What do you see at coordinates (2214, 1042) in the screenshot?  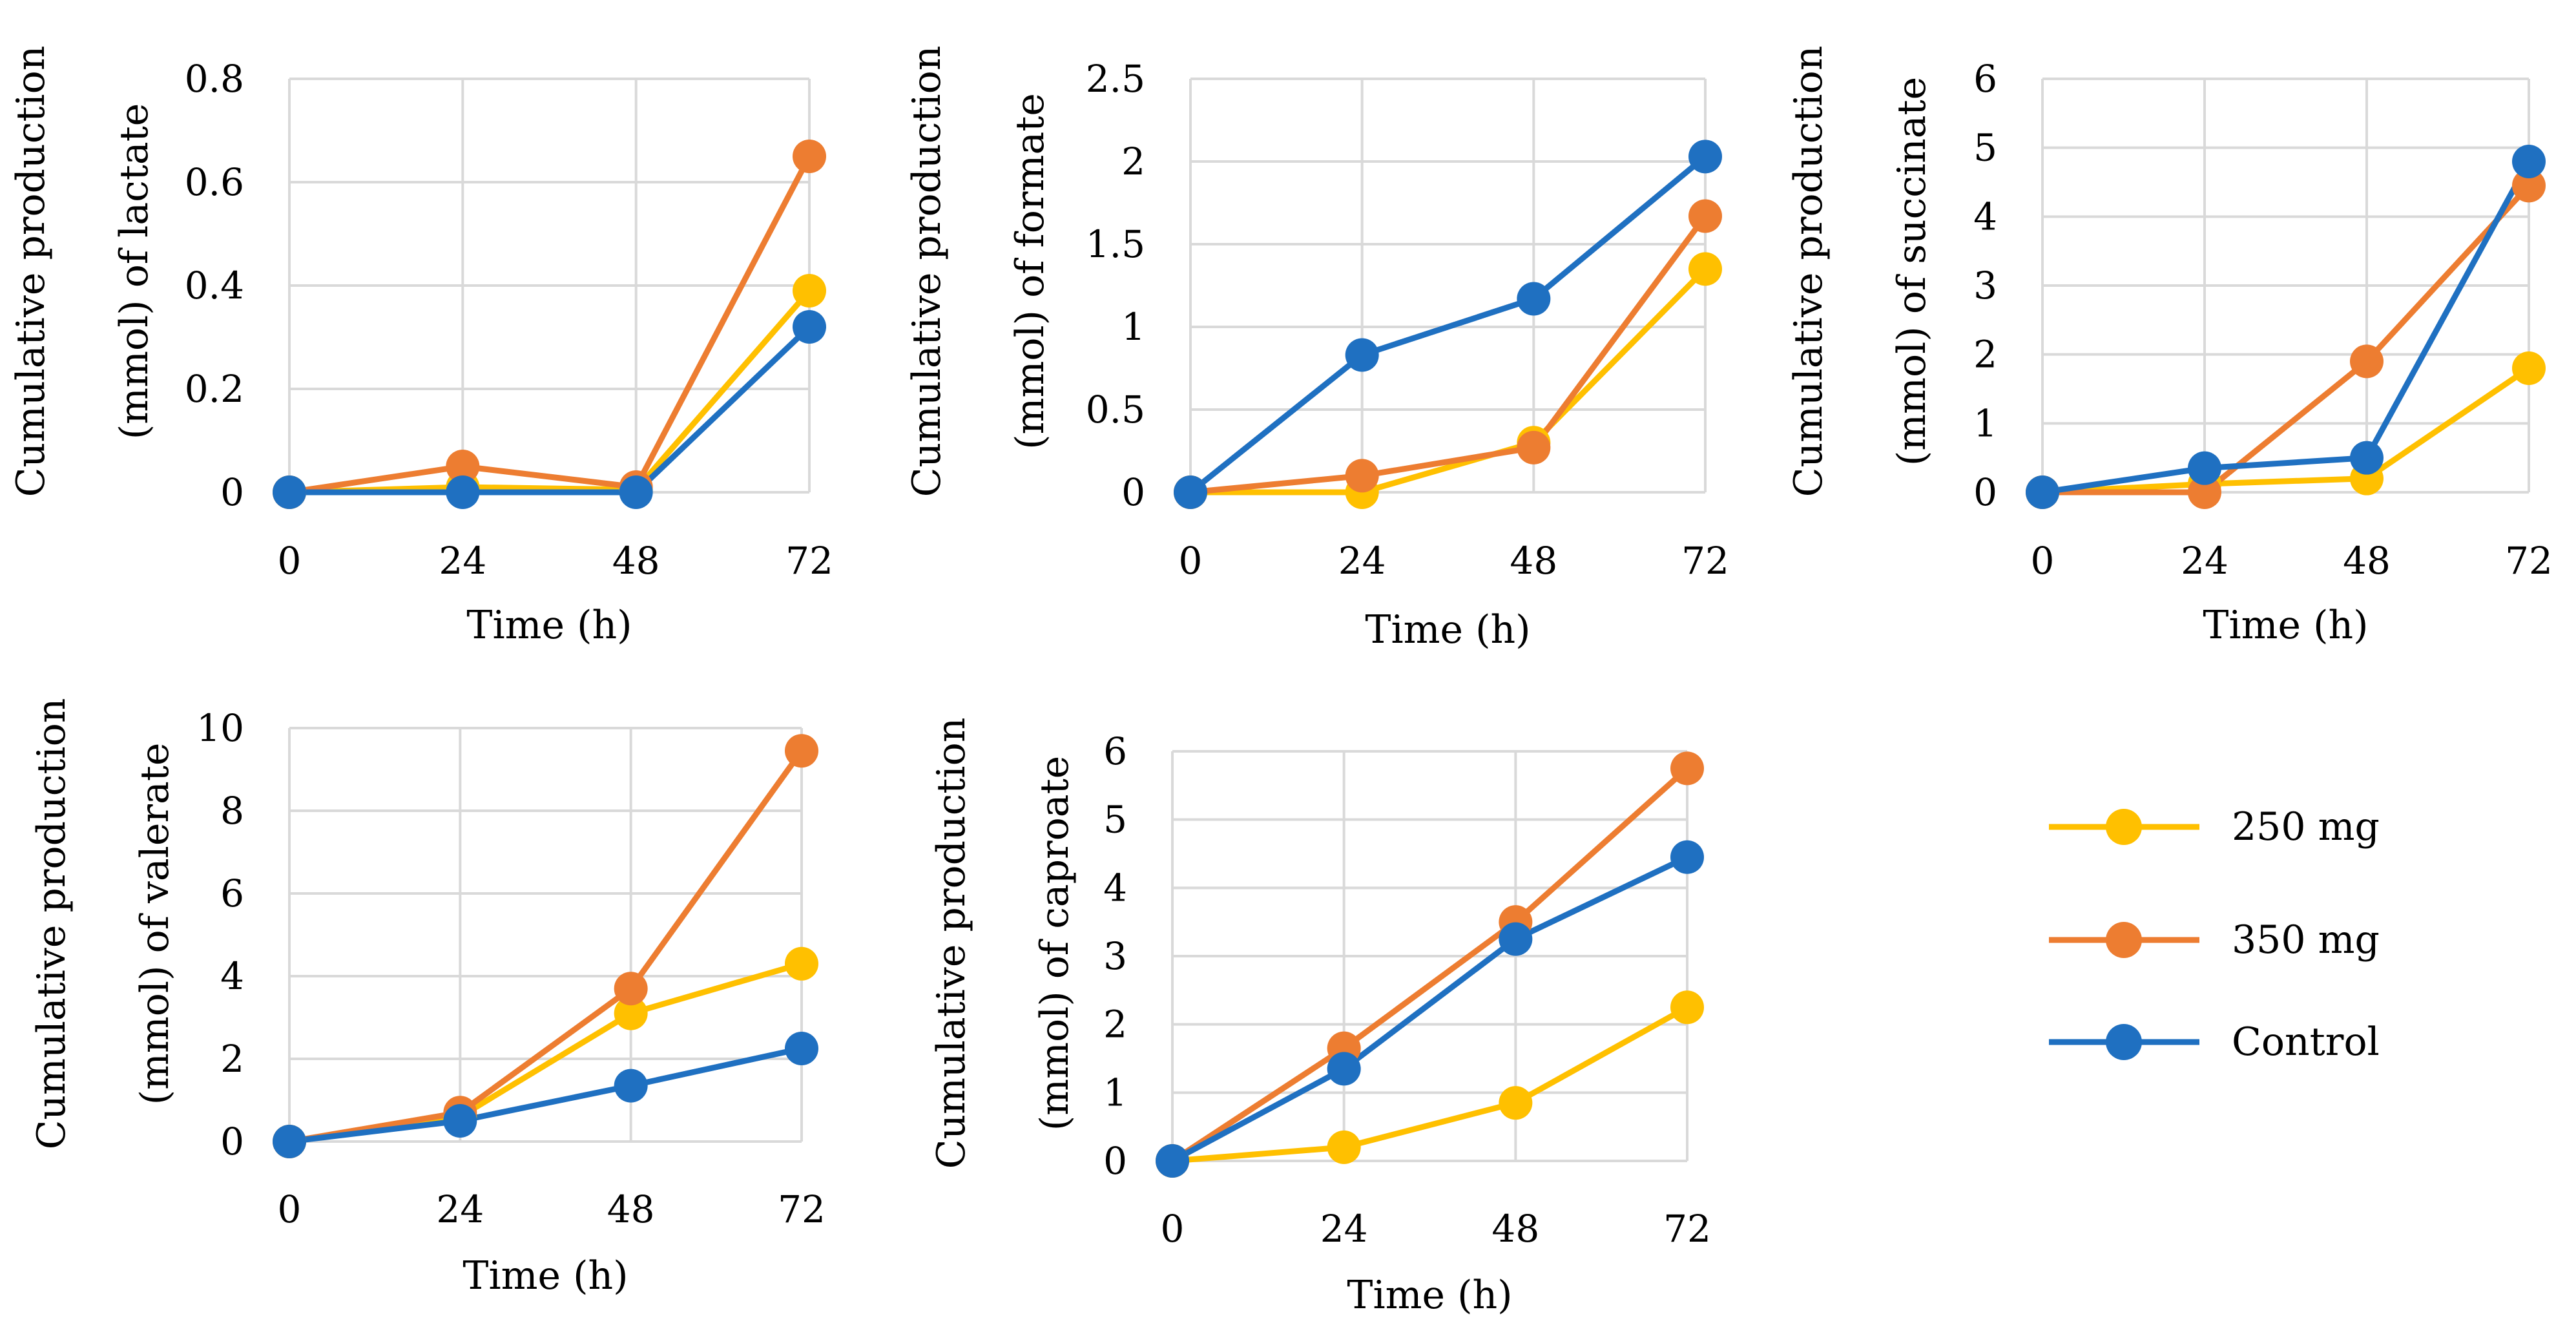 I see `legend-item: Control` at bounding box center [2214, 1042].